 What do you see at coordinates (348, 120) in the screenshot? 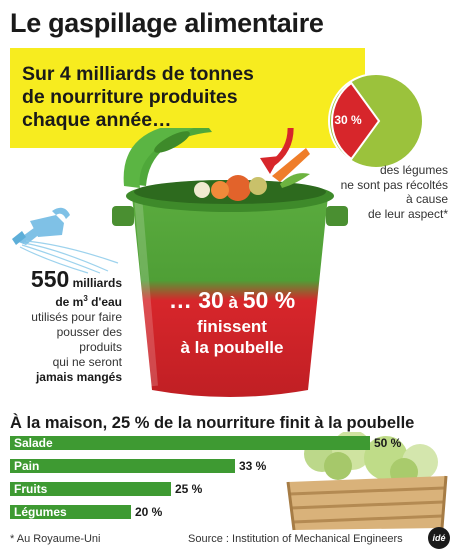
I see `pie-percent-label: 30 %` at bounding box center [348, 120].